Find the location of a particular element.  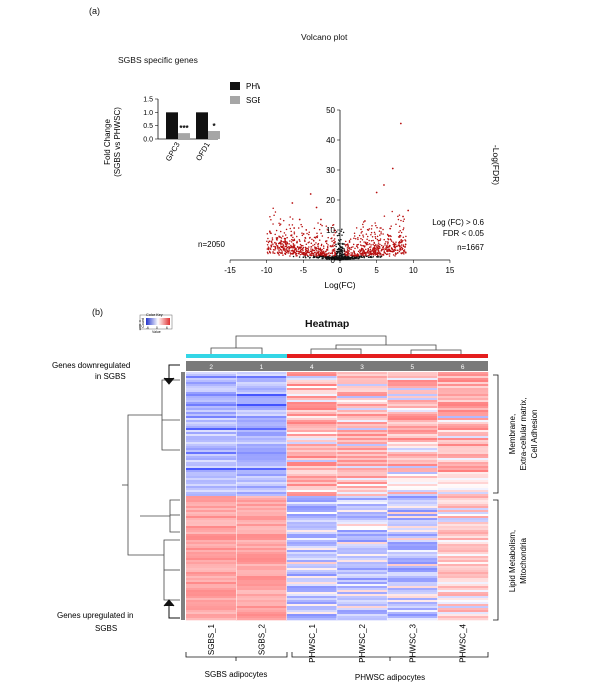

column-number: 5 is located at coordinates (413, 367).